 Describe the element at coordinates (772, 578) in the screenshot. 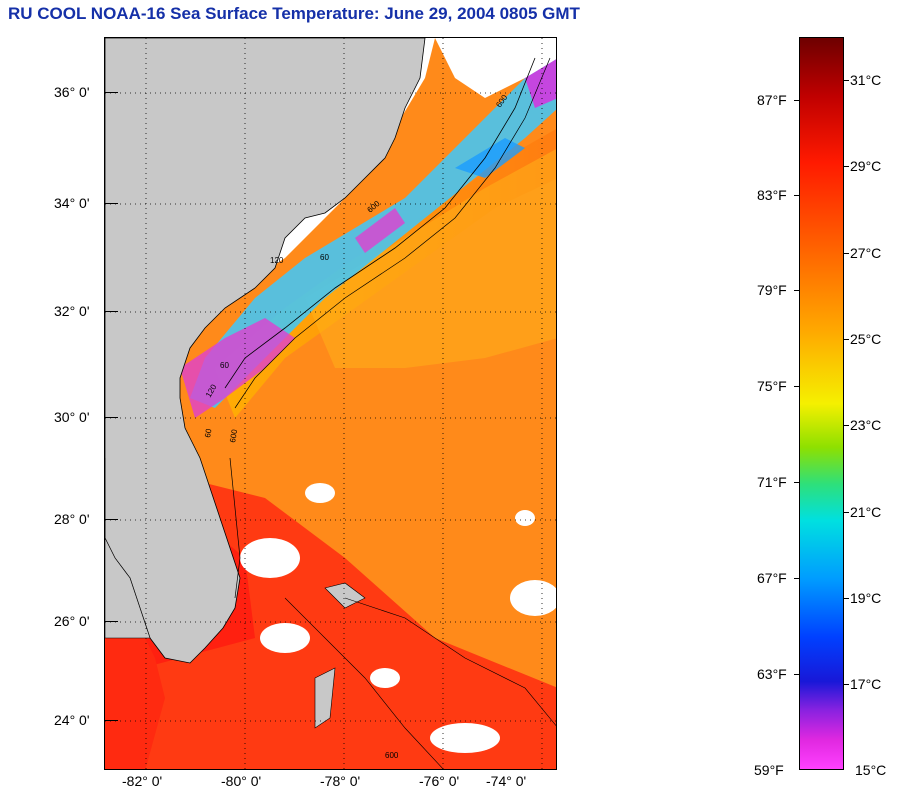

I see `fahrenheit-label: 67°F` at that location.